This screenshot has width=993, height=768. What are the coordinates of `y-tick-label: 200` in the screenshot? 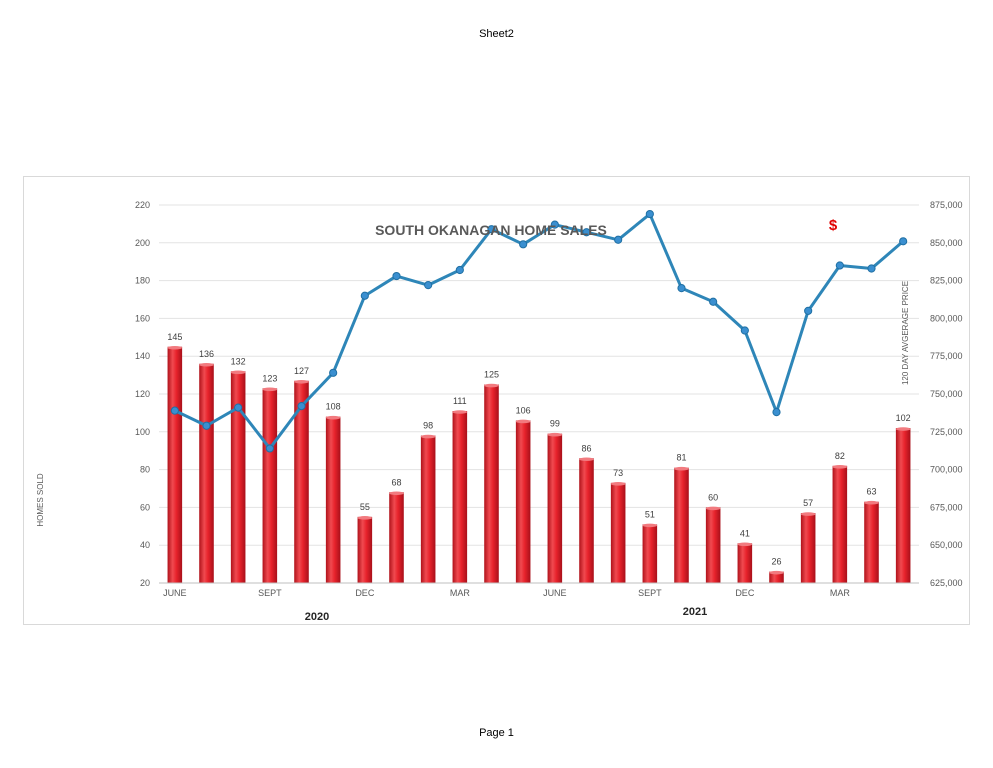 It's located at (142, 243).